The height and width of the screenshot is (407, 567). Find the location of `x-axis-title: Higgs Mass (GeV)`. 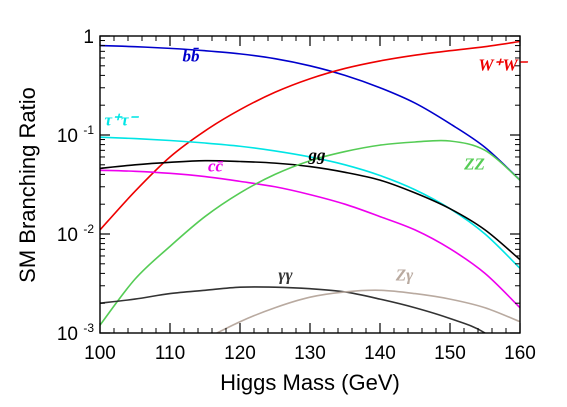

x-axis-title: Higgs Mass (GeV) is located at coordinates (310, 382).